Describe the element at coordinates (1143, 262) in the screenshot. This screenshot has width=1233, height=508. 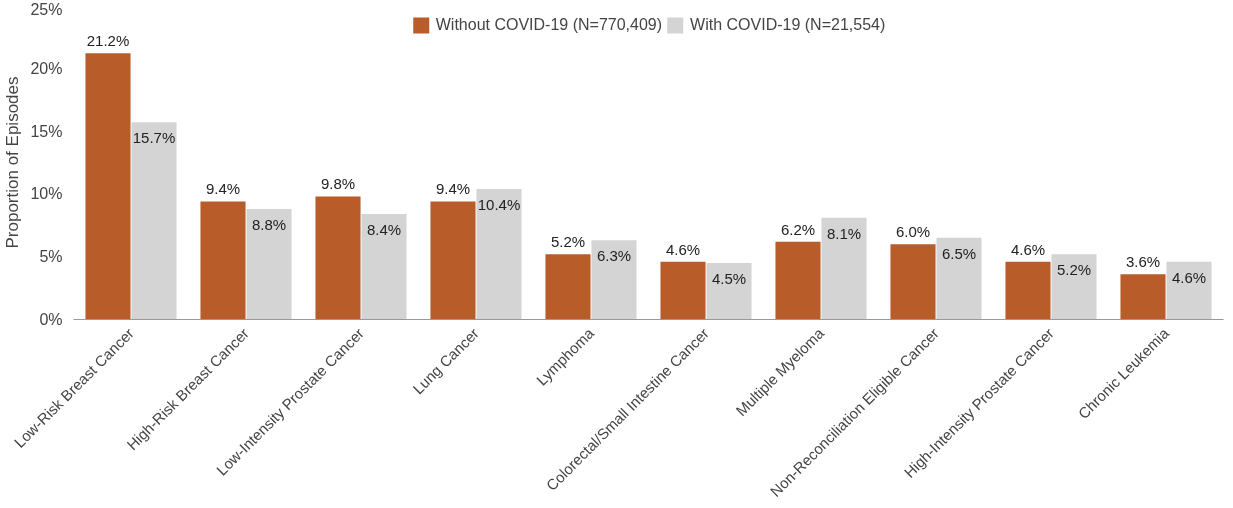
I see `data-label: 3.6%` at that location.